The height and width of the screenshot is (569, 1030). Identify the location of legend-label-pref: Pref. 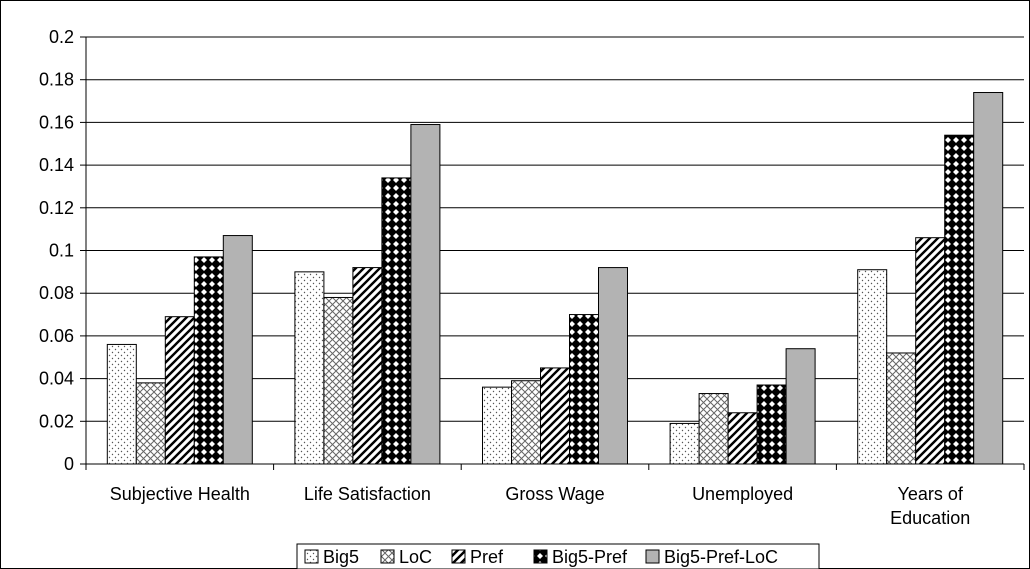
(487, 557).